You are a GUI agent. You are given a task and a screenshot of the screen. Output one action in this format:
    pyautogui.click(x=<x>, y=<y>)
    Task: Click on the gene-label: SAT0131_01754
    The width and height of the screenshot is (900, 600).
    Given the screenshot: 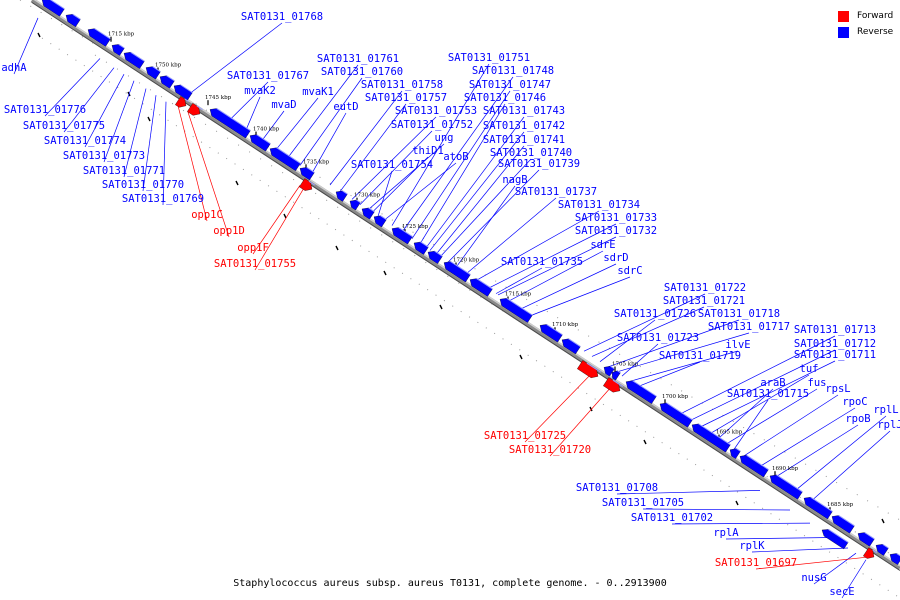 What is the action you would take?
    pyautogui.click(x=392, y=165)
    